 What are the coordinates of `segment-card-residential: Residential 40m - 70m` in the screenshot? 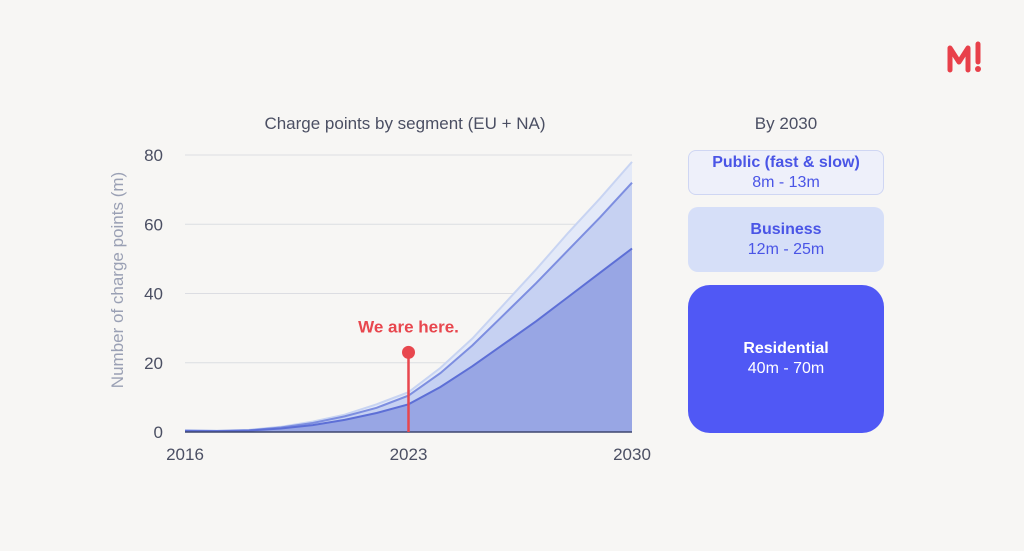 It's located at (786, 359).